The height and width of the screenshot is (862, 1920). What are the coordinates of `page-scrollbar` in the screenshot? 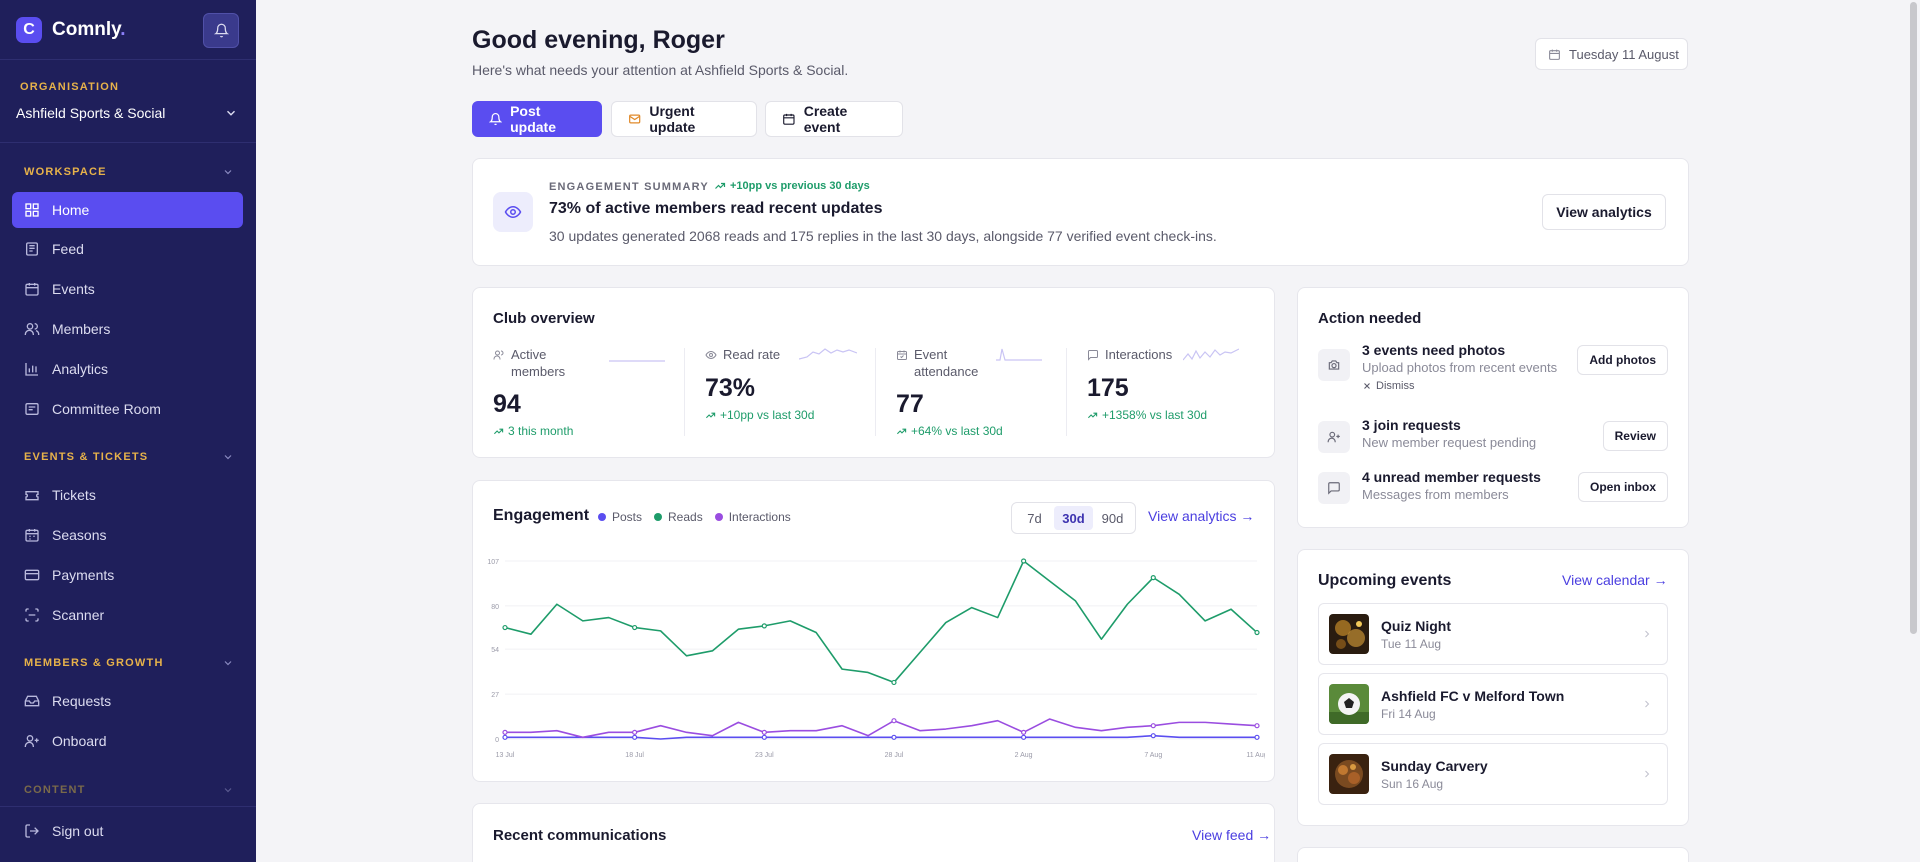 It's located at (1913, 431).